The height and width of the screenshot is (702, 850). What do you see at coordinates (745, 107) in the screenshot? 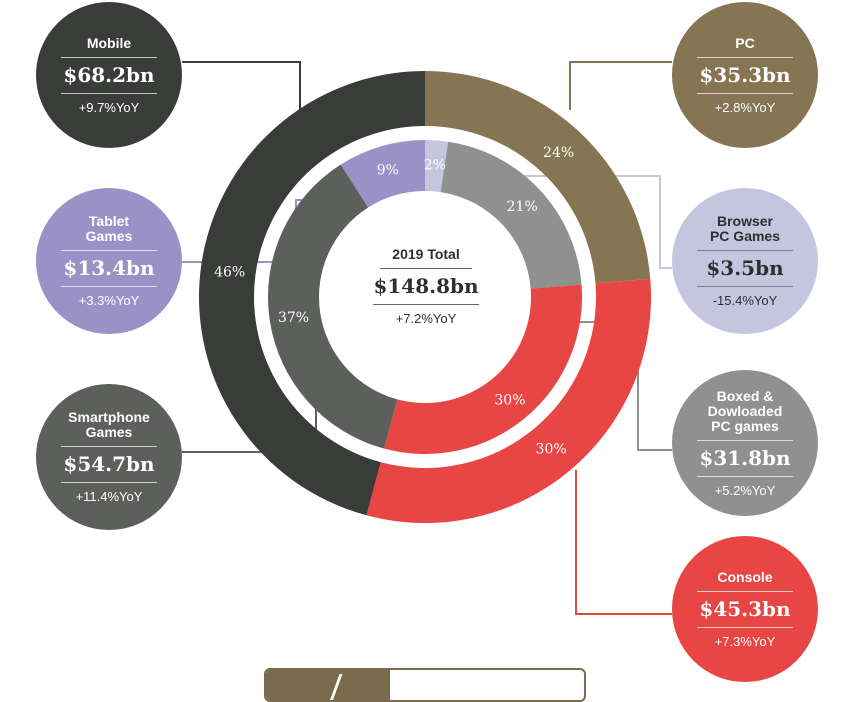
I see `callout-pc-yoy: +2.8%YoY` at bounding box center [745, 107].